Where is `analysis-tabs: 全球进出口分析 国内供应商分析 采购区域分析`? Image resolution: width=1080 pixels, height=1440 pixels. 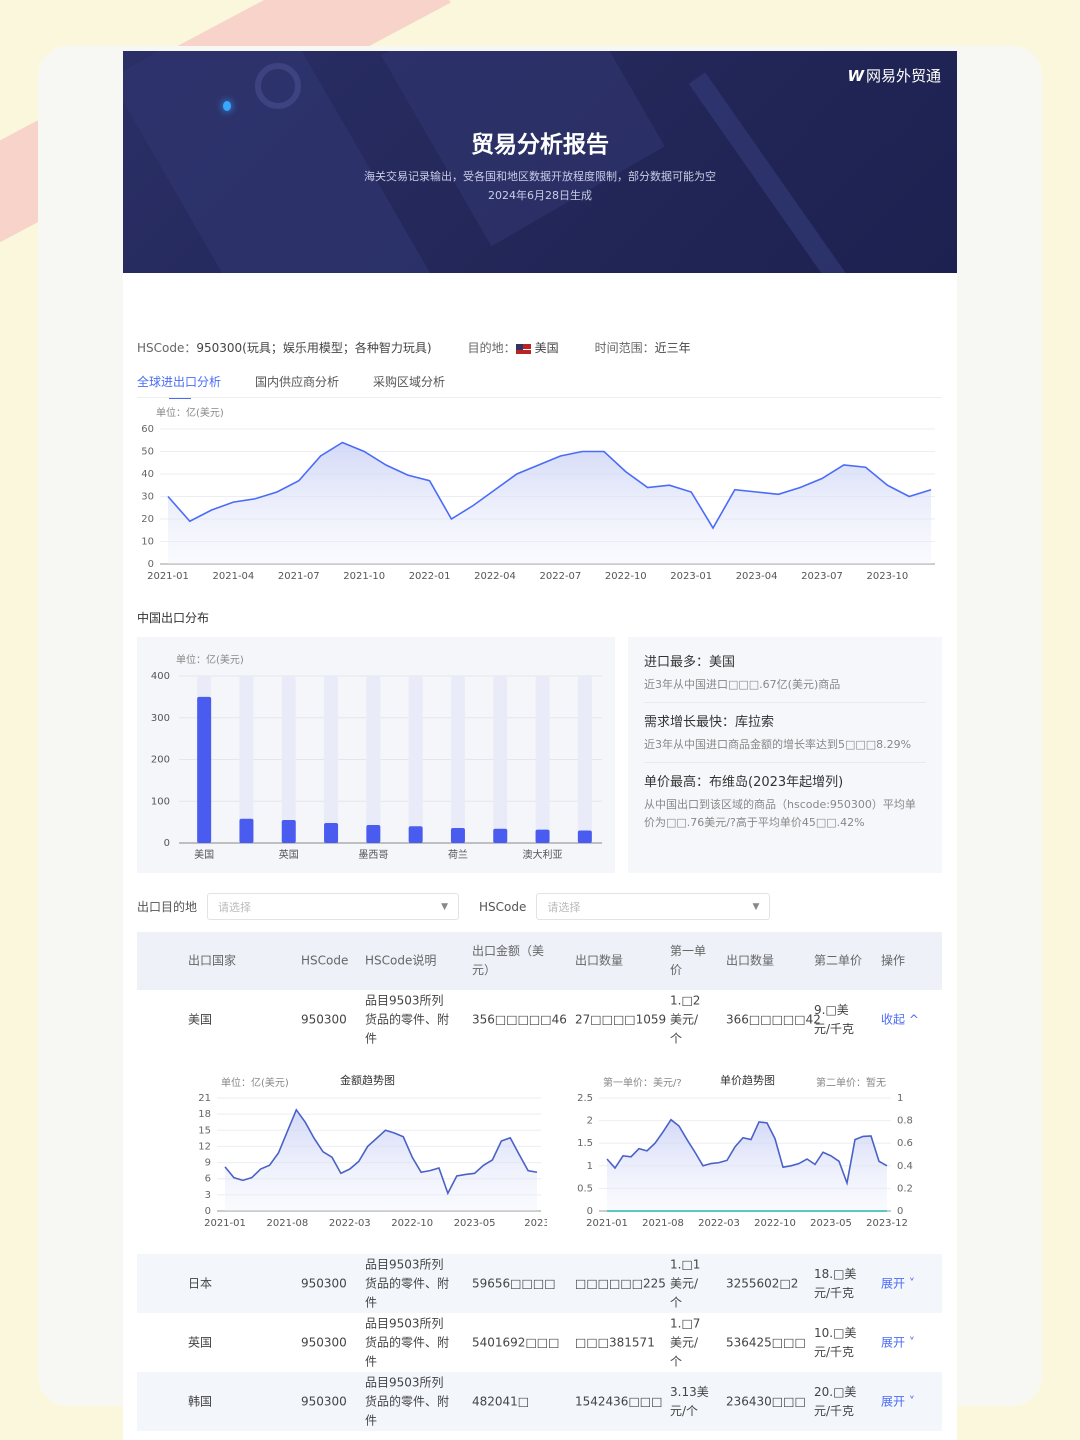 analysis-tabs: 全球进出口分析 国内供应商分析 采购区域分析 is located at coordinates (291, 386).